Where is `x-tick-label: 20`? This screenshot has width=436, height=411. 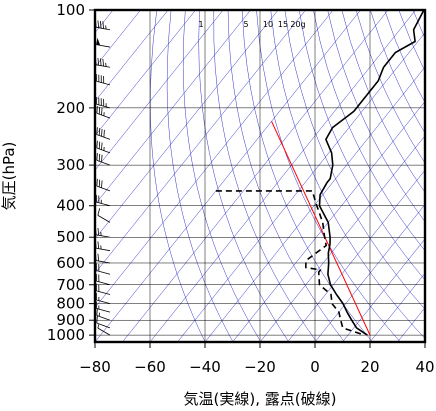
x-tick-label: 20 is located at coordinates (369, 367).